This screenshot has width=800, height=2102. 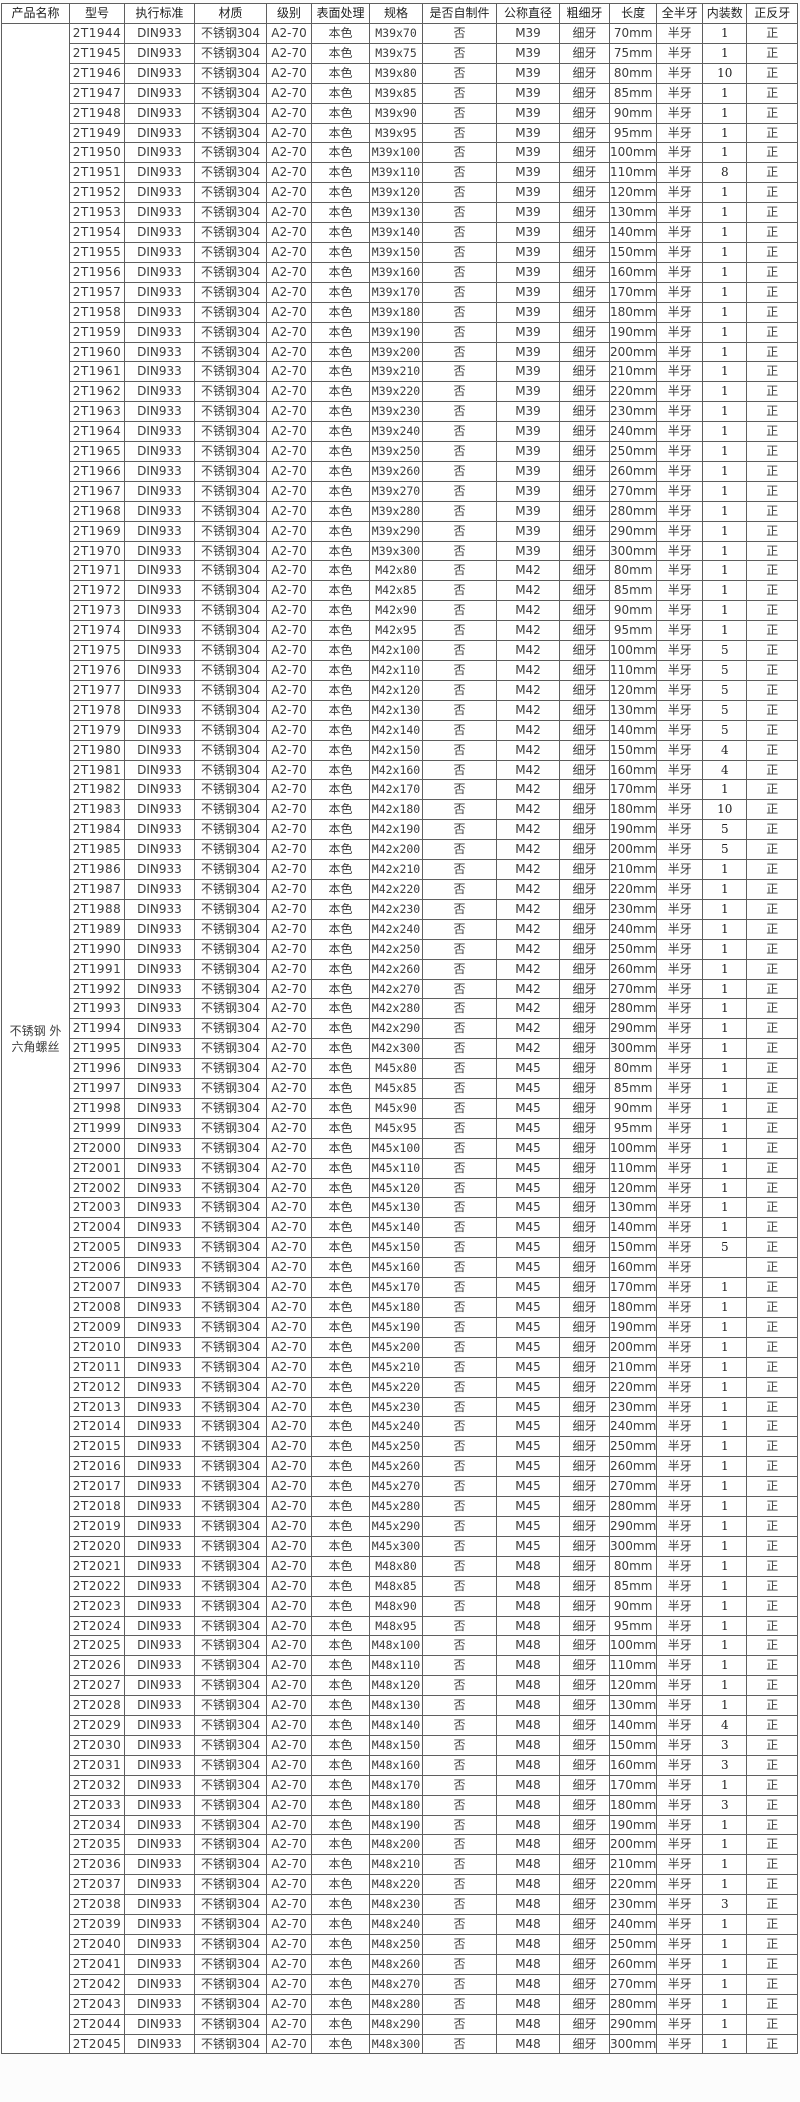 I want to click on cell-dia: M42, so click(x=528, y=830).